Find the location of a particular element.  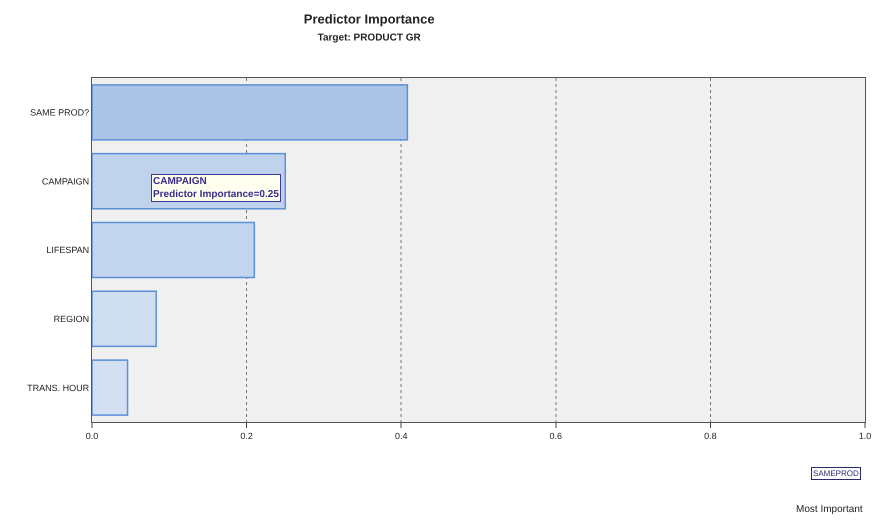

y-tick-label: CAMPAIGN is located at coordinates (66, 181).